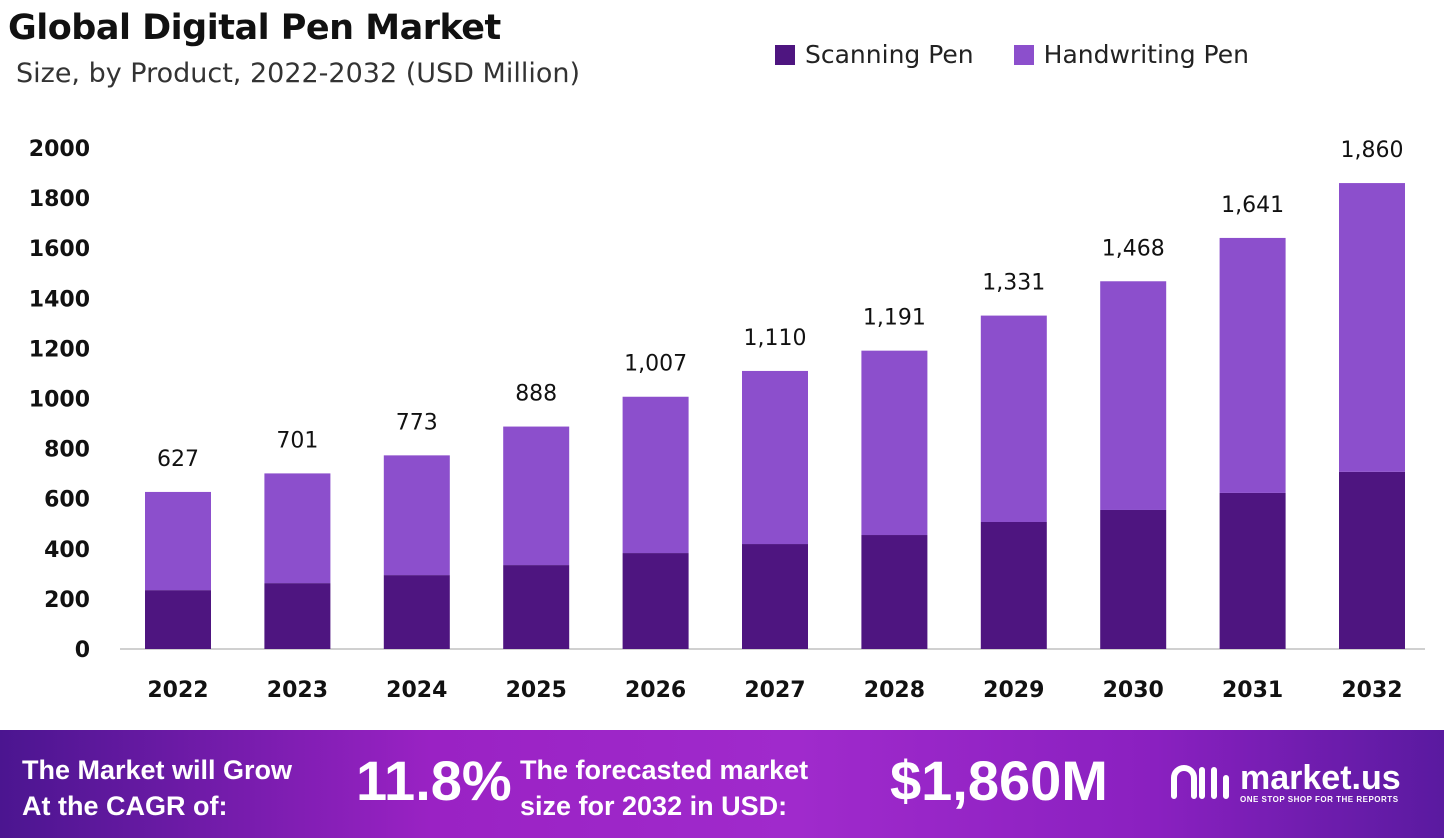 The width and height of the screenshot is (1444, 838). Describe the element at coordinates (434, 780) in the screenshot. I see `cagr-value: 11.8%` at that location.